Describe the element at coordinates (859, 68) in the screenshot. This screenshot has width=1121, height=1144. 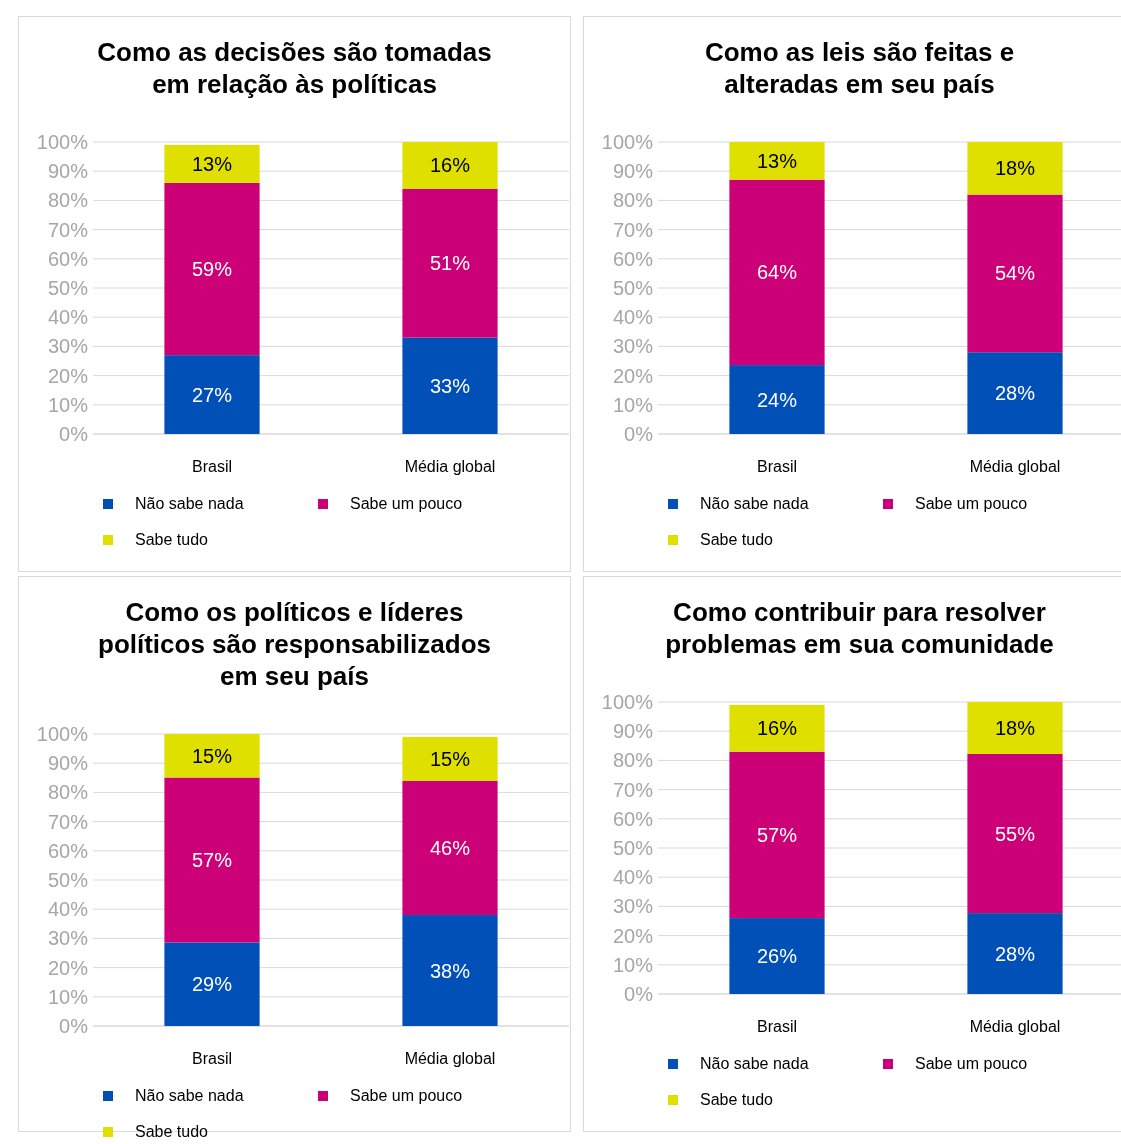
I see `chart-title: Como as leis são feitas e alteradas em seu país` at that location.